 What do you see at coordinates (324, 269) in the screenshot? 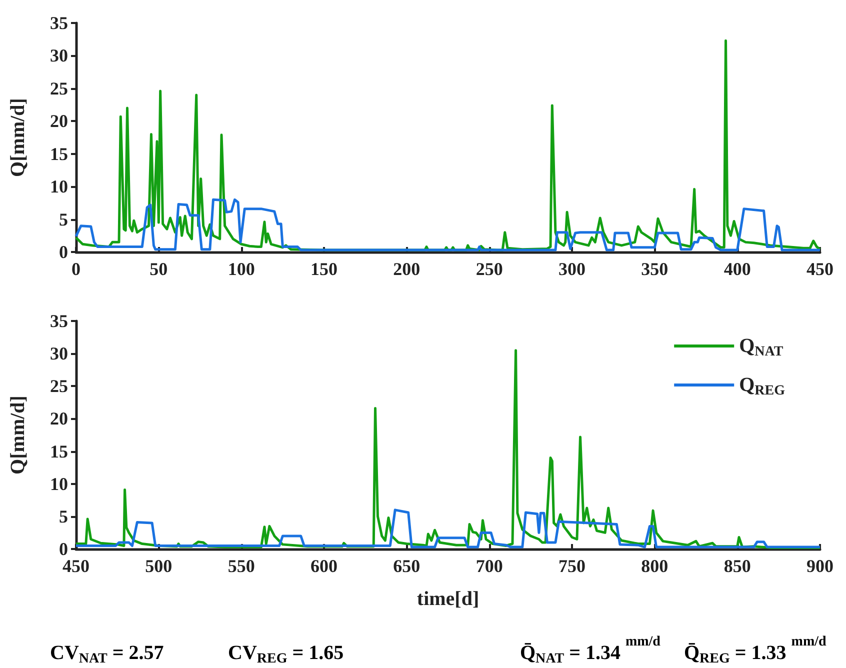
I see `x-tick-label: 150` at bounding box center [324, 269].